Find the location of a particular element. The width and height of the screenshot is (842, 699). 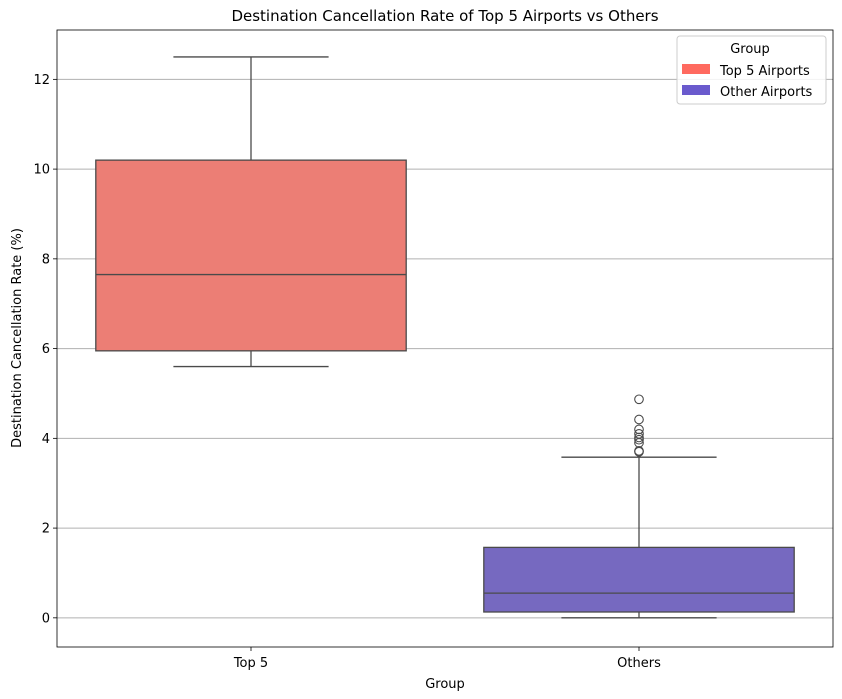

y-axis-ticks: 0 2 4 6 8 10 12 is located at coordinates (45, 349).